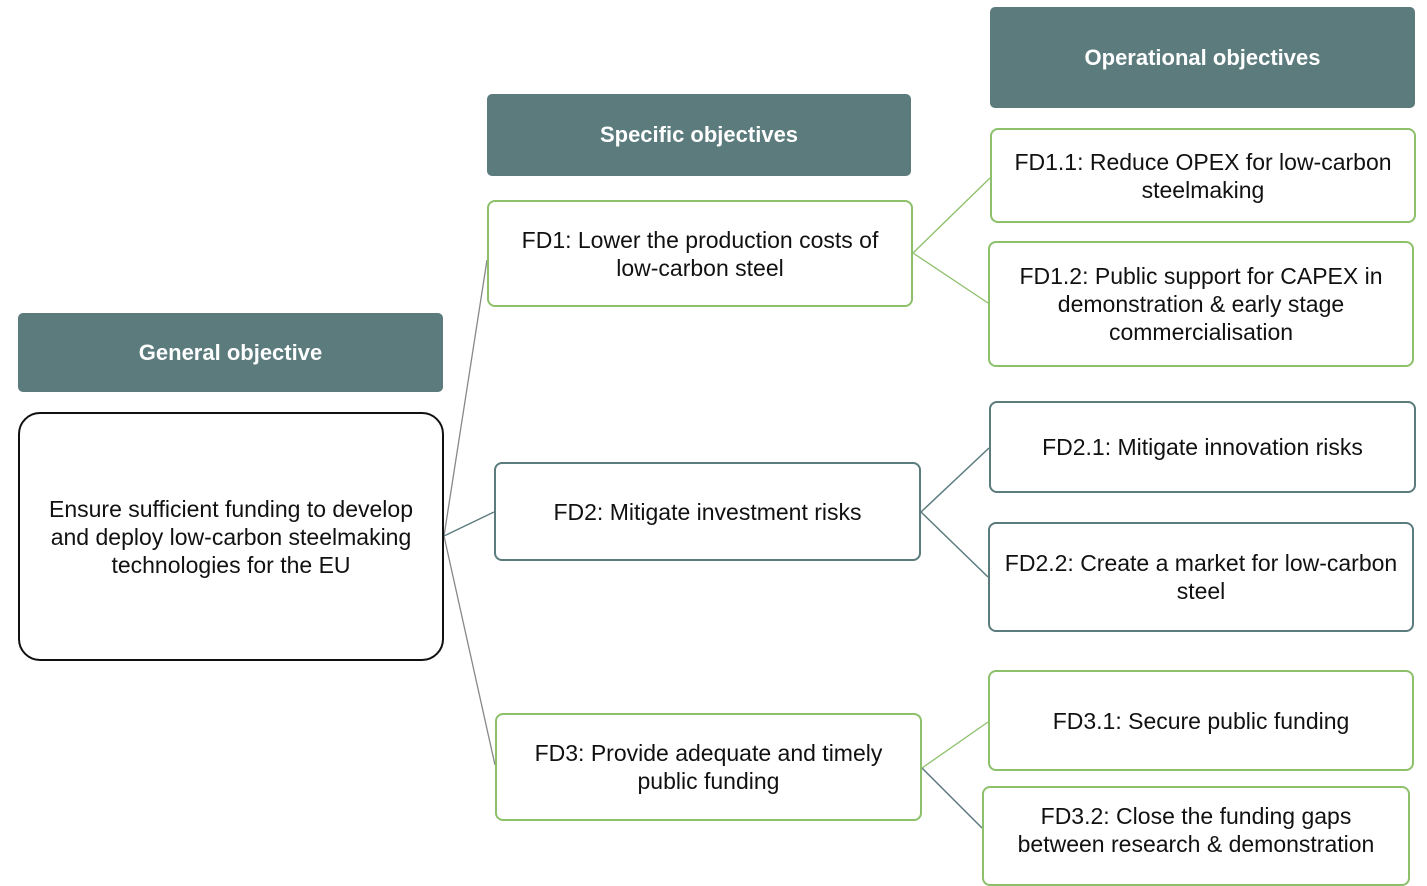  What do you see at coordinates (1202, 57) in the screenshot?
I see `operational-header: Operational objectives` at bounding box center [1202, 57].